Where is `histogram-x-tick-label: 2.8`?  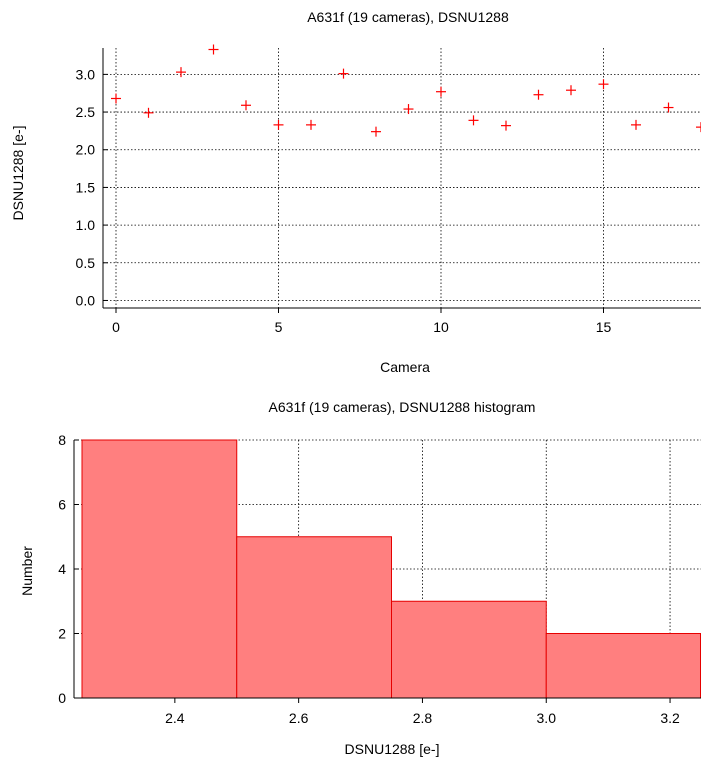 histogram-x-tick-label: 2.8 is located at coordinates (423, 718).